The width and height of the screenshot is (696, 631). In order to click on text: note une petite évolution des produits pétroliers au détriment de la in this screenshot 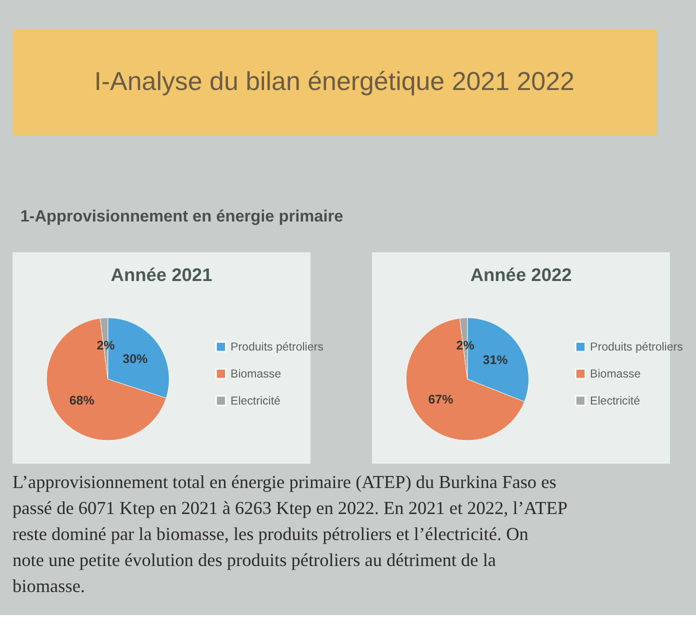, I will do `click(254, 560)`.